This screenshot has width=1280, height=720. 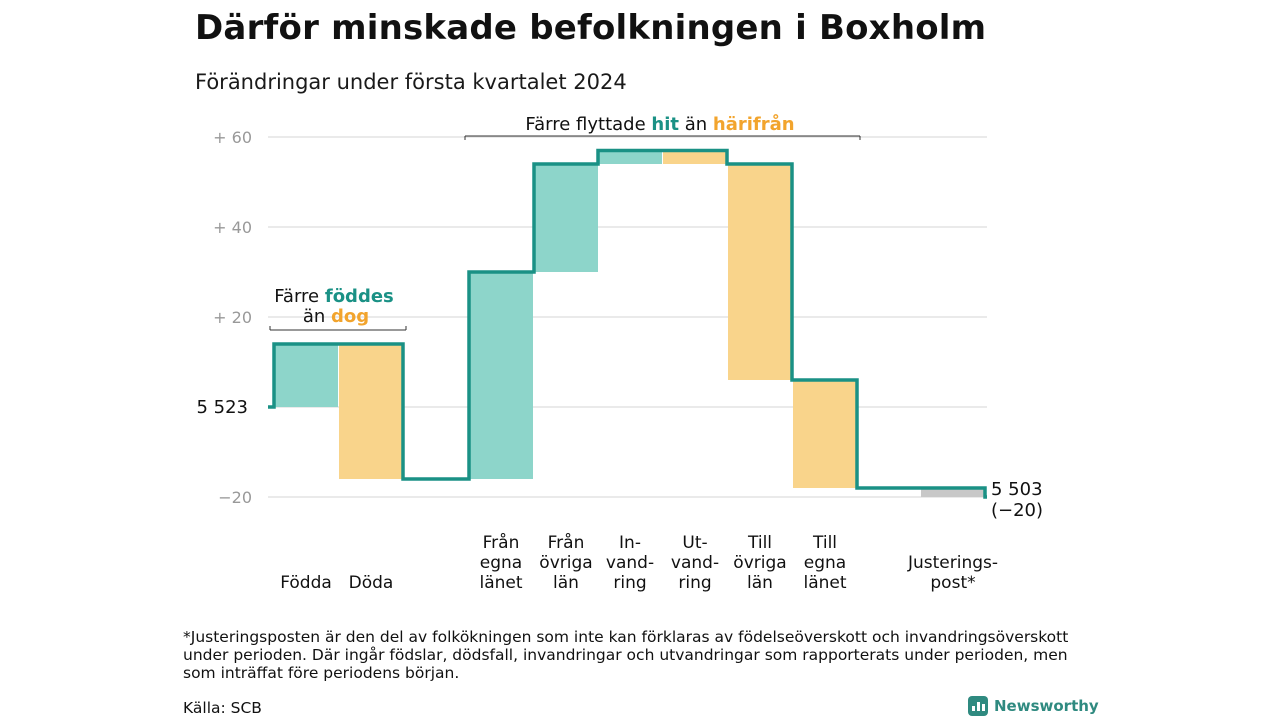 I want to click on annotation-births-line1: Färre föddes, so click(x=334, y=296).